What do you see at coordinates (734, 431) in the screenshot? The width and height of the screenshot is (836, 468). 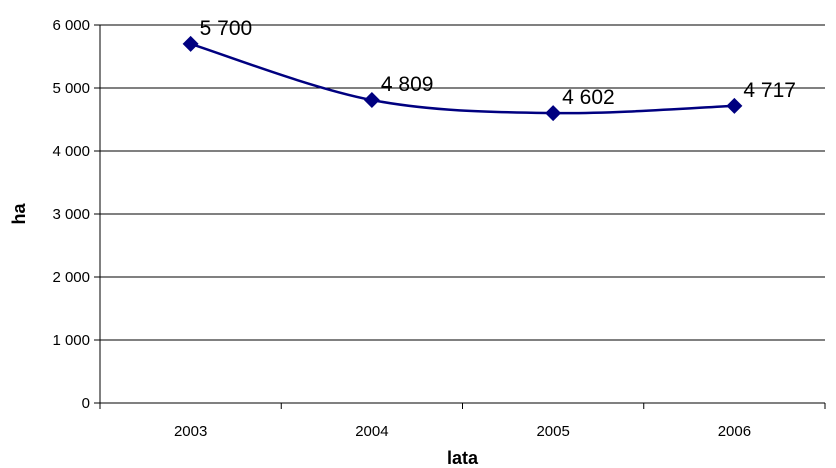 I see `x-tick-label-2006: 2006` at bounding box center [734, 431].